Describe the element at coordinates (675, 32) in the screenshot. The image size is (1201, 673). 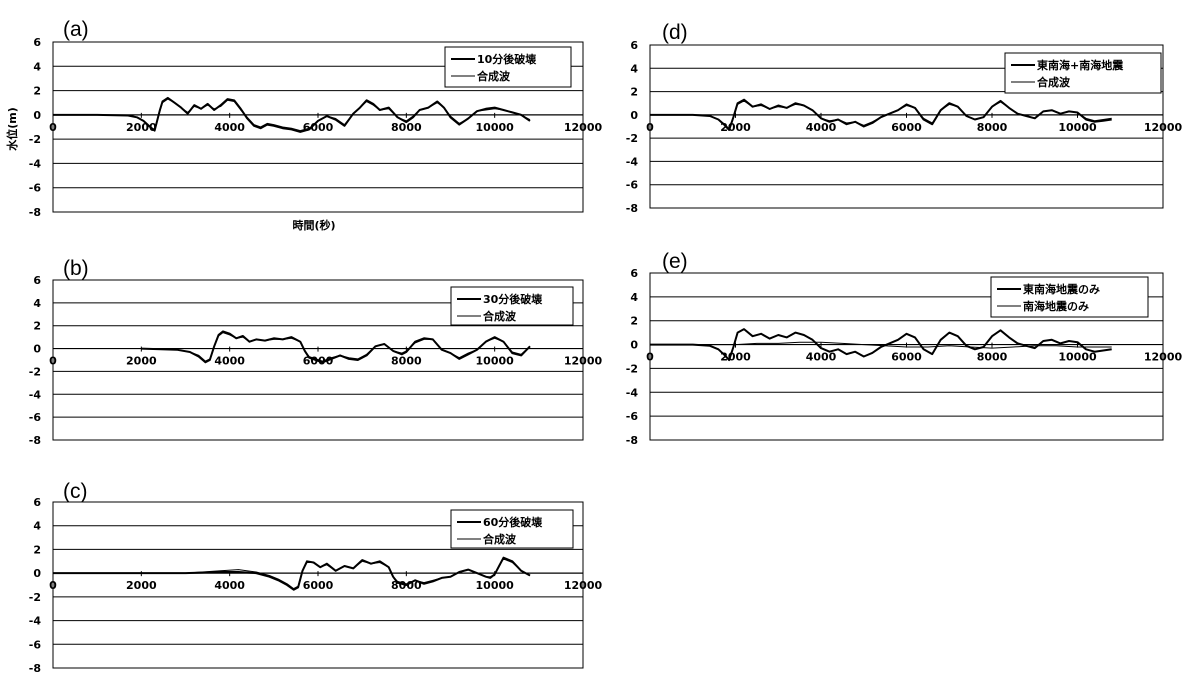
I see `panel-label: (d)` at that location.